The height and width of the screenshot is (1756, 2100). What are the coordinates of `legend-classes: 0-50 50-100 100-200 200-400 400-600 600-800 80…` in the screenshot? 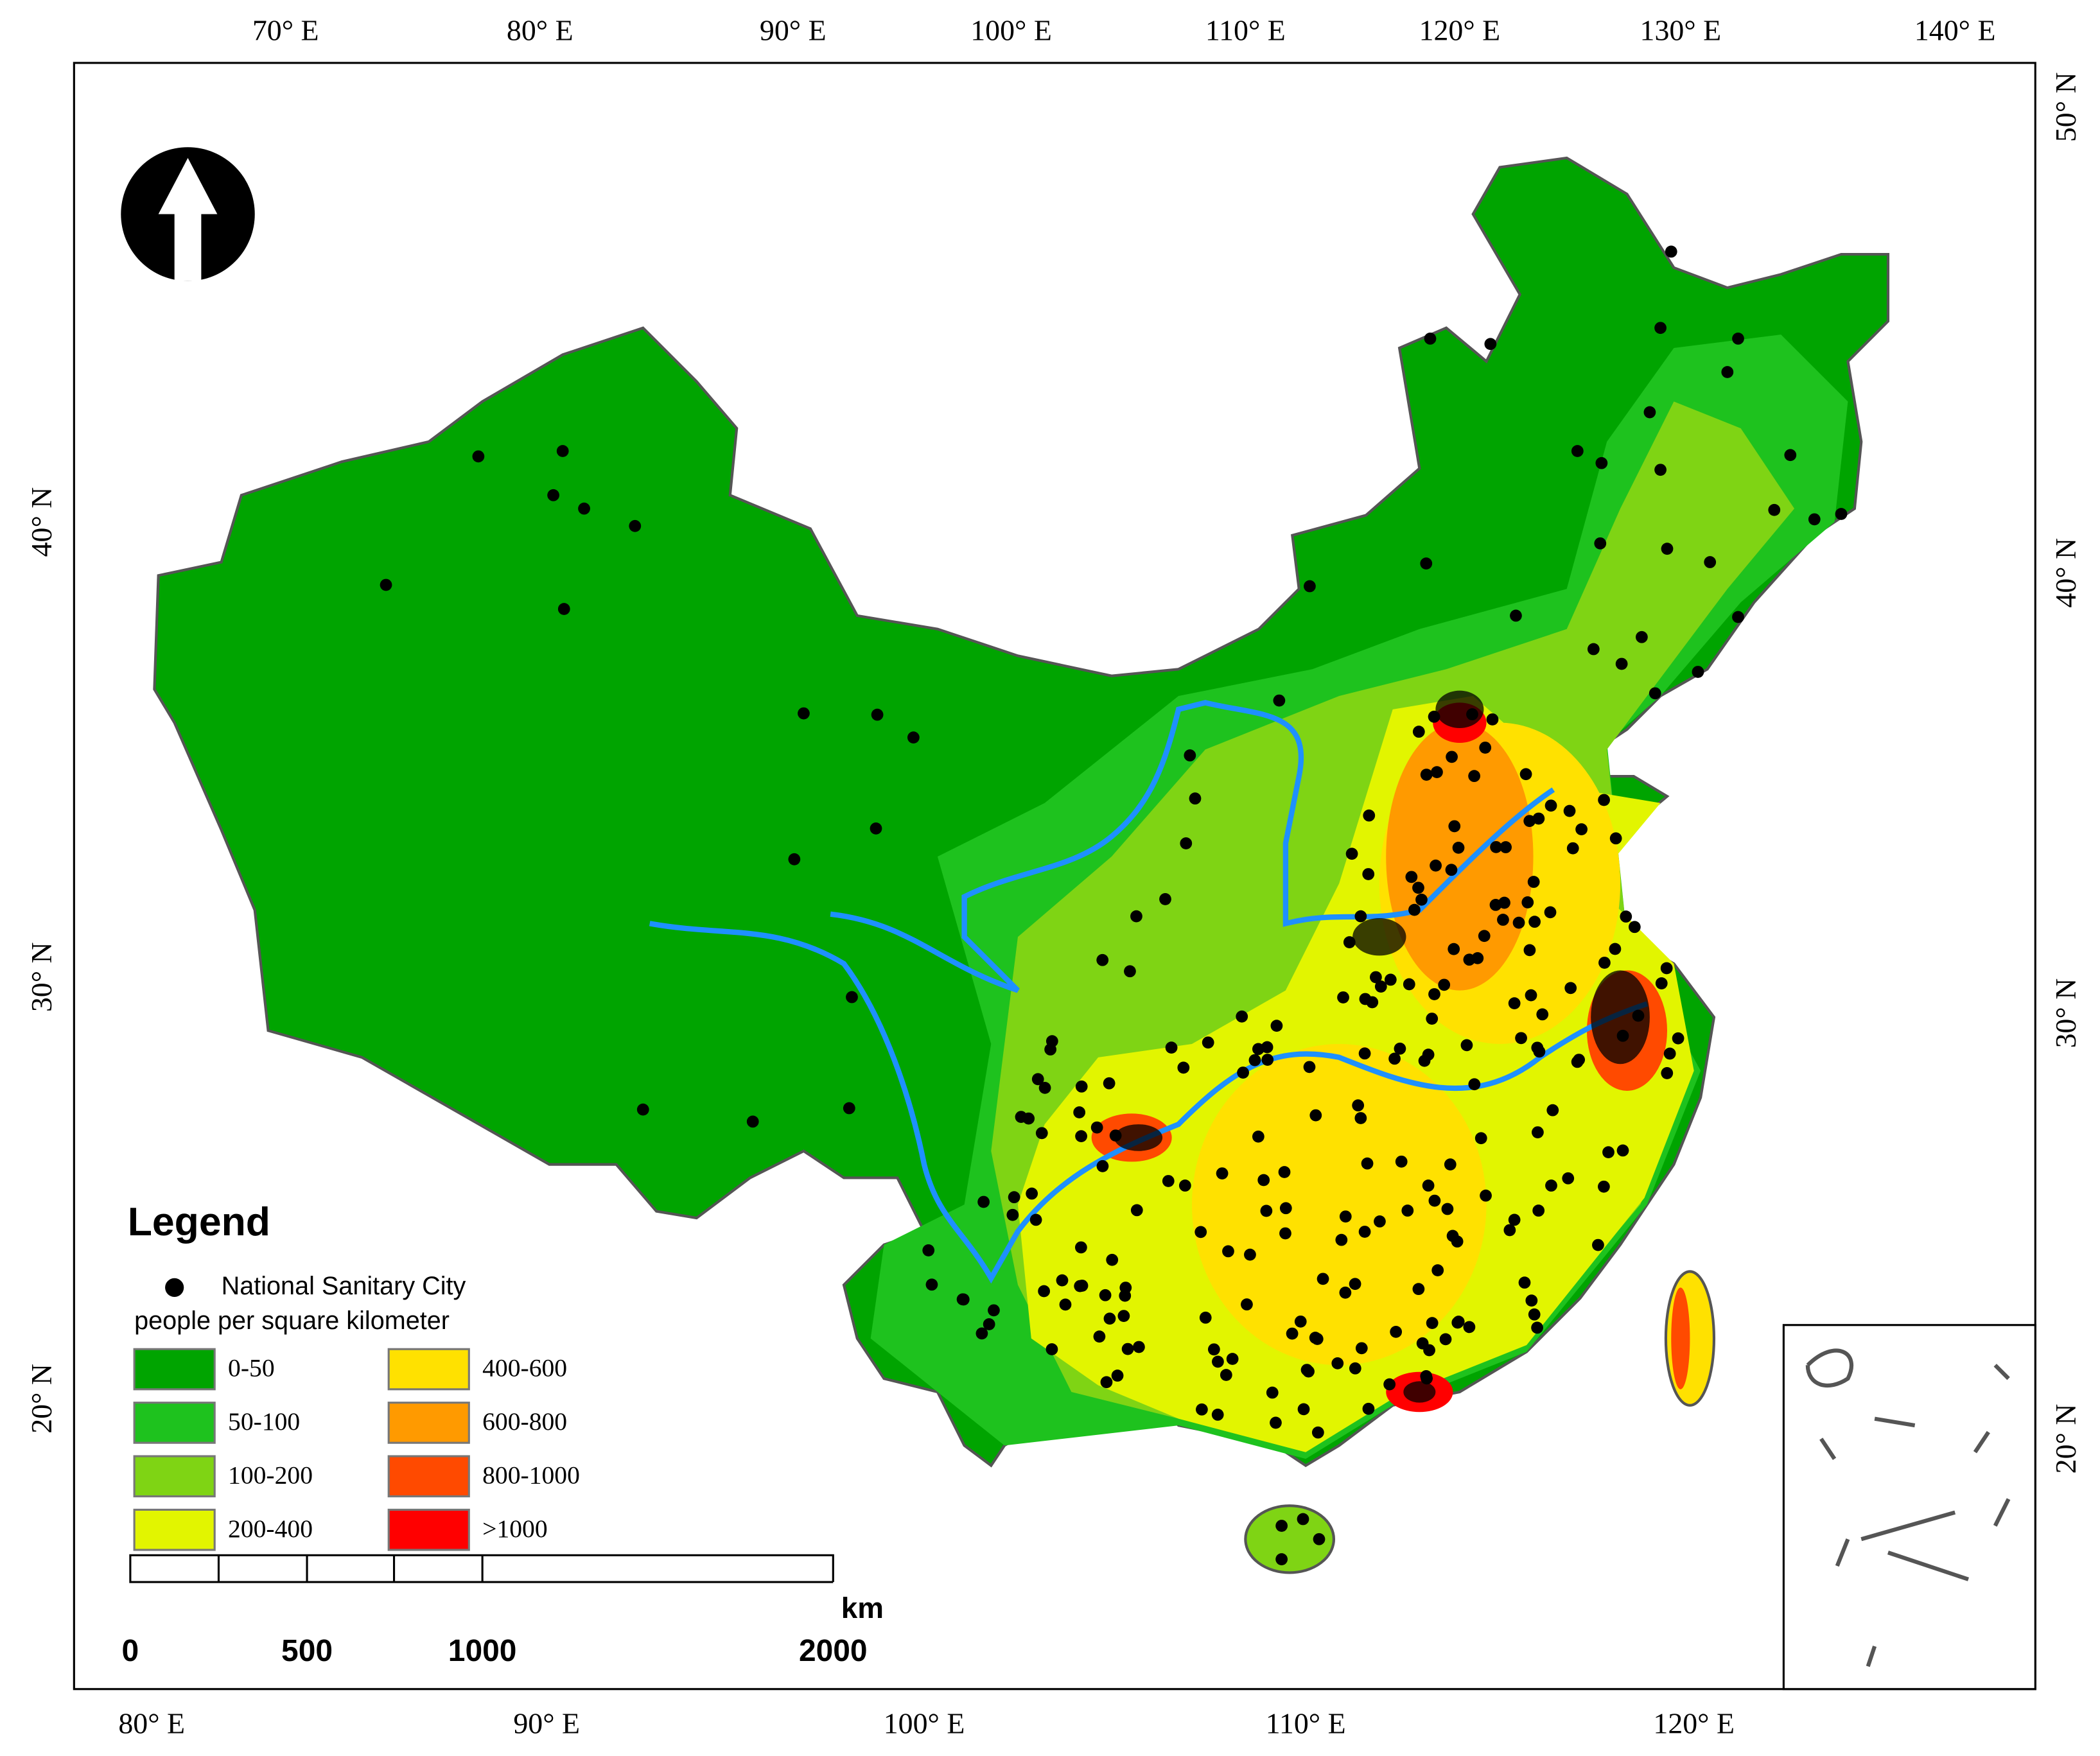 It's located at (357, 1449).